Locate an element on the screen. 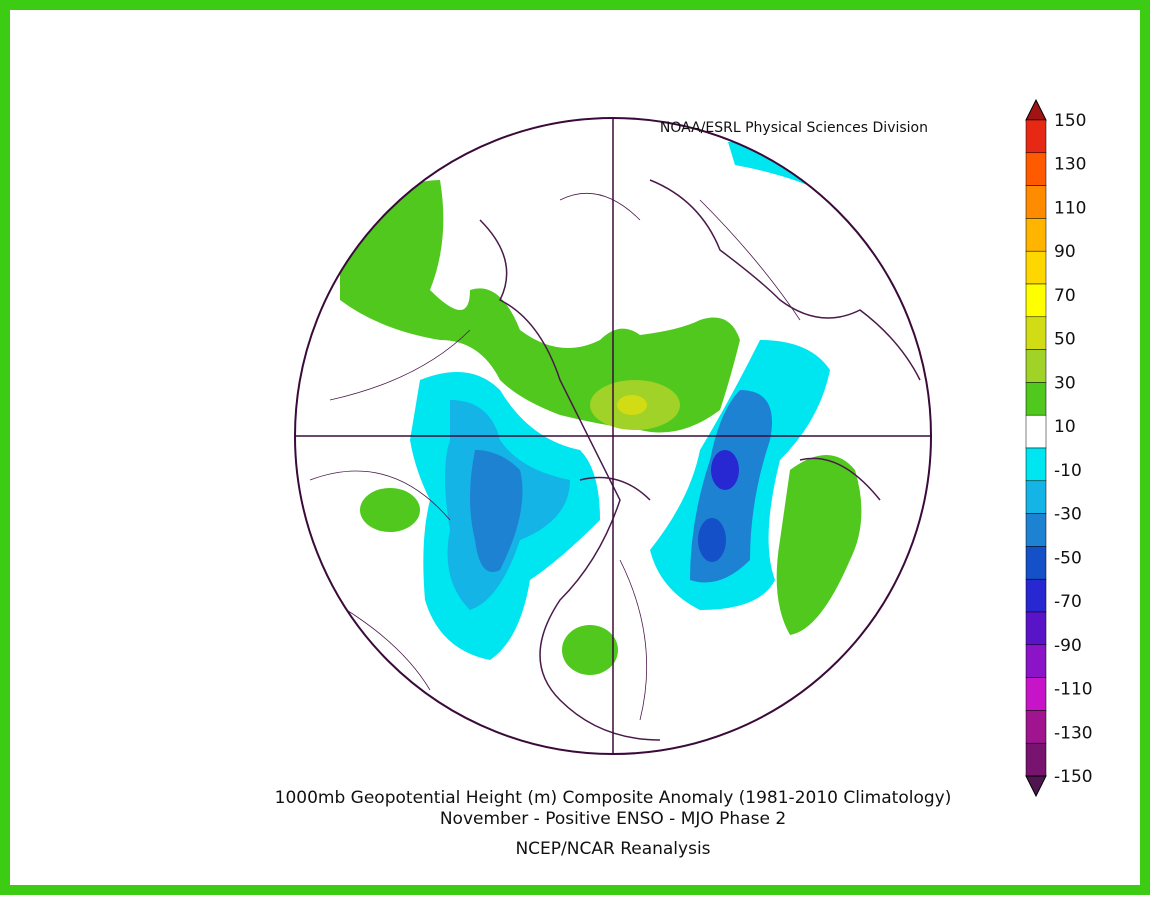 This screenshot has height=899, width=1150. colorbar-arrow is located at coordinates (1036, 786).